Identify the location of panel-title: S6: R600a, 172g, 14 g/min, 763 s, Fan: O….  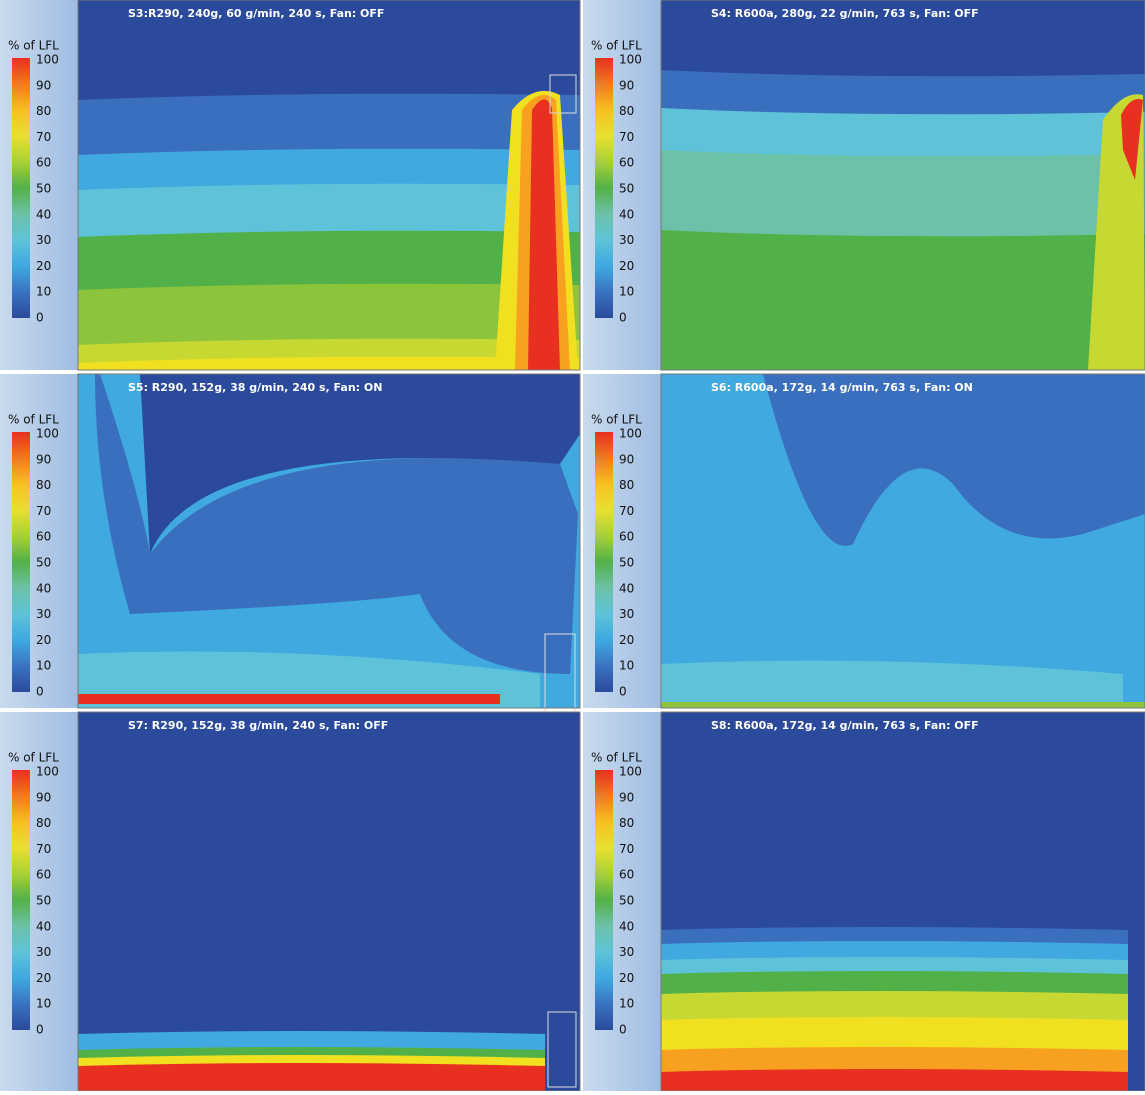
(842, 387).